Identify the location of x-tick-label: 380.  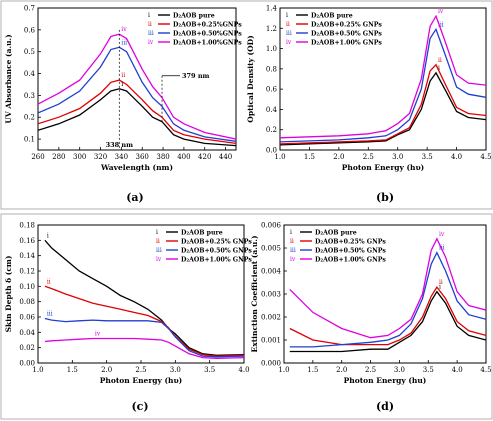
(162, 157).